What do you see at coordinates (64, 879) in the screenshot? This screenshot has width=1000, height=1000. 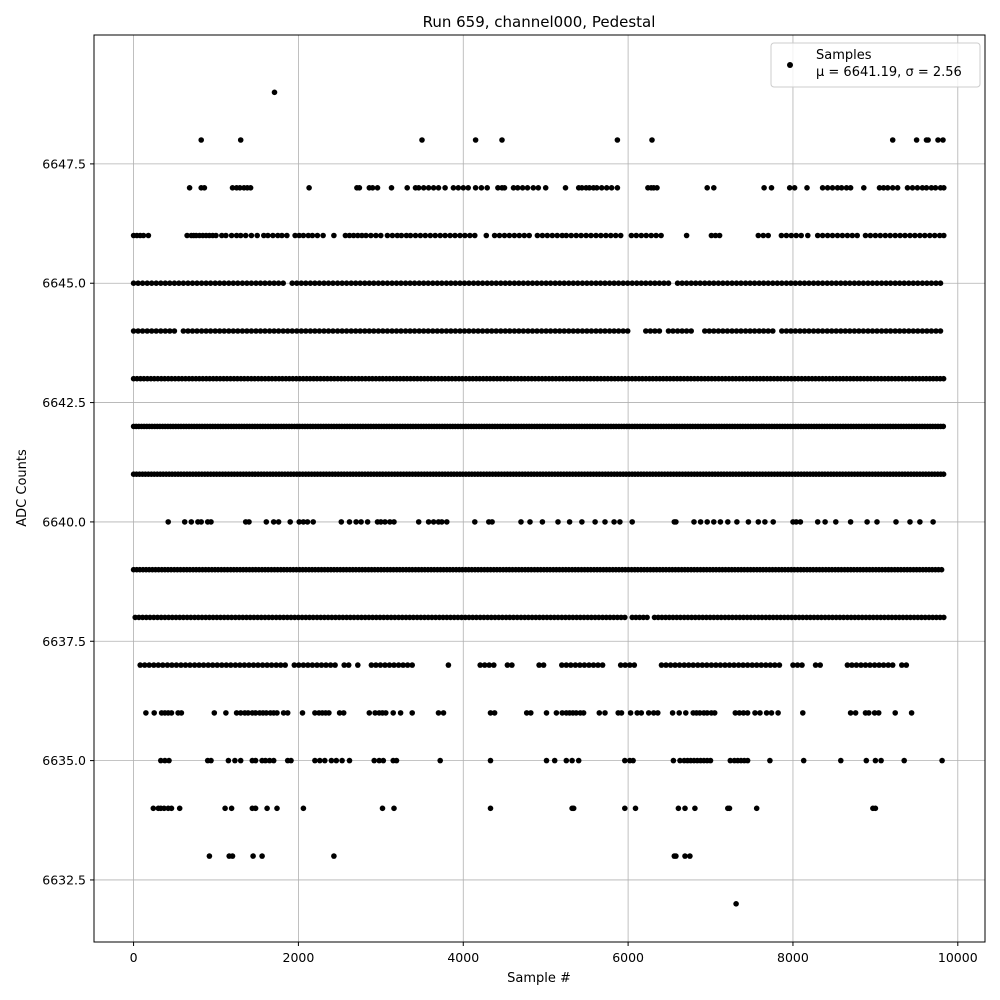 I see `y-tick-label: 6632.5` at bounding box center [64, 879].